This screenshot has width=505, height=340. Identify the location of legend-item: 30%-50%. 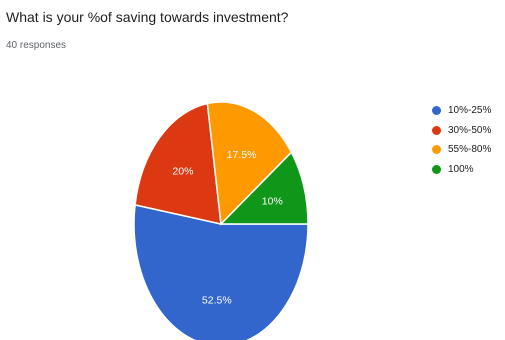
(461, 131).